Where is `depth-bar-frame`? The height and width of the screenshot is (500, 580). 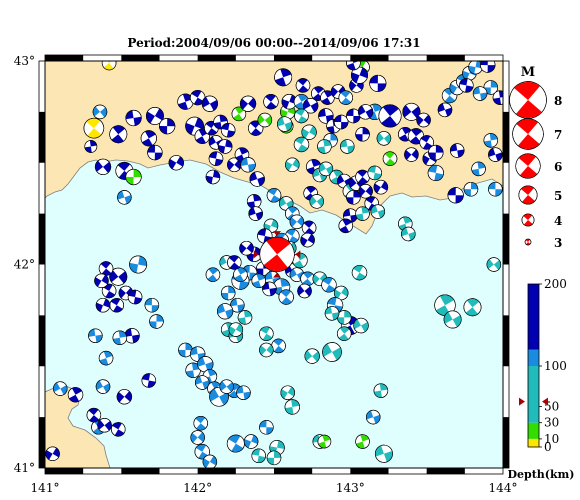 depth-bar-frame is located at coordinates (533, 365).